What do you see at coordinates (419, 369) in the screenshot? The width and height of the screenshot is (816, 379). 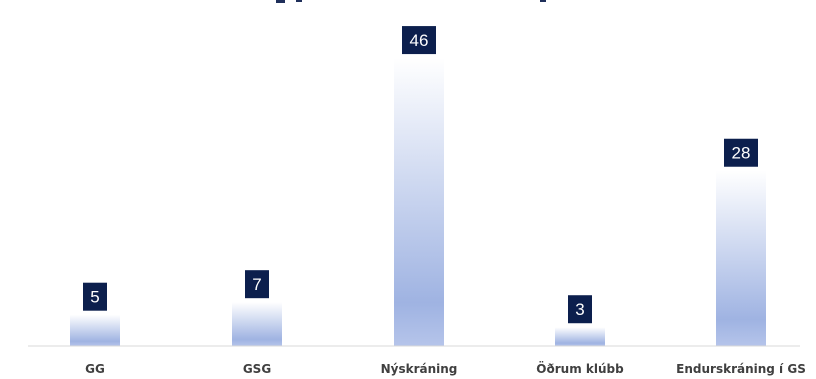 I see `category-label-2: Nýskráning` at bounding box center [419, 369].